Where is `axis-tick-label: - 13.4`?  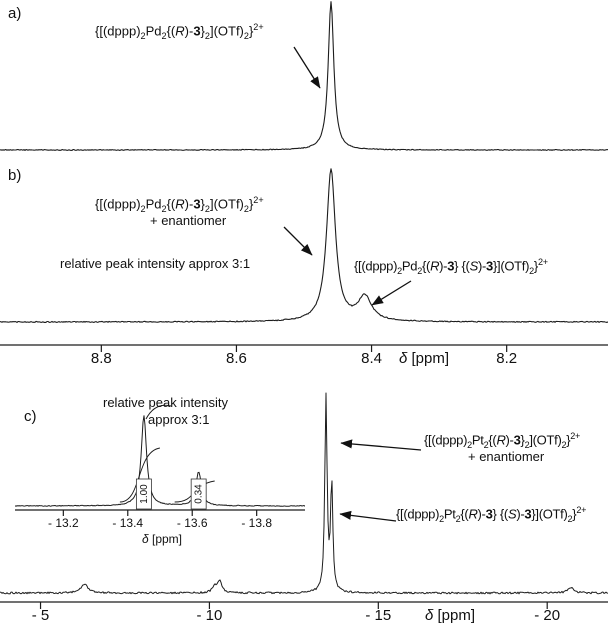 axis-tick-label: - 13.4 is located at coordinates (127, 523).